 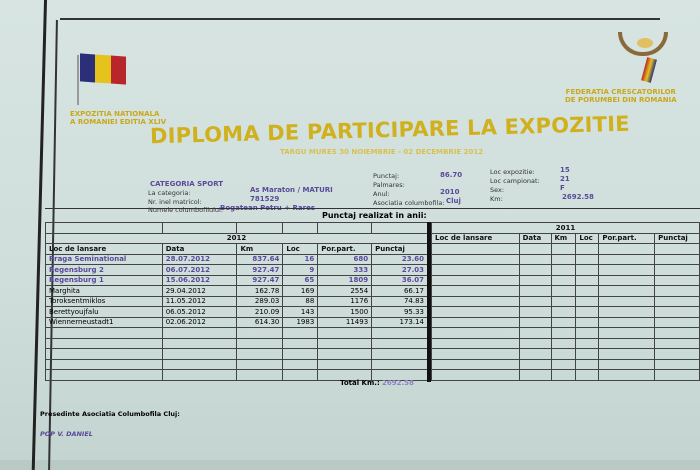 I want to click on table-row: Regensburg 1 15.06.2012 927.47 65 1809 36.07, so click(x=236, y=280).